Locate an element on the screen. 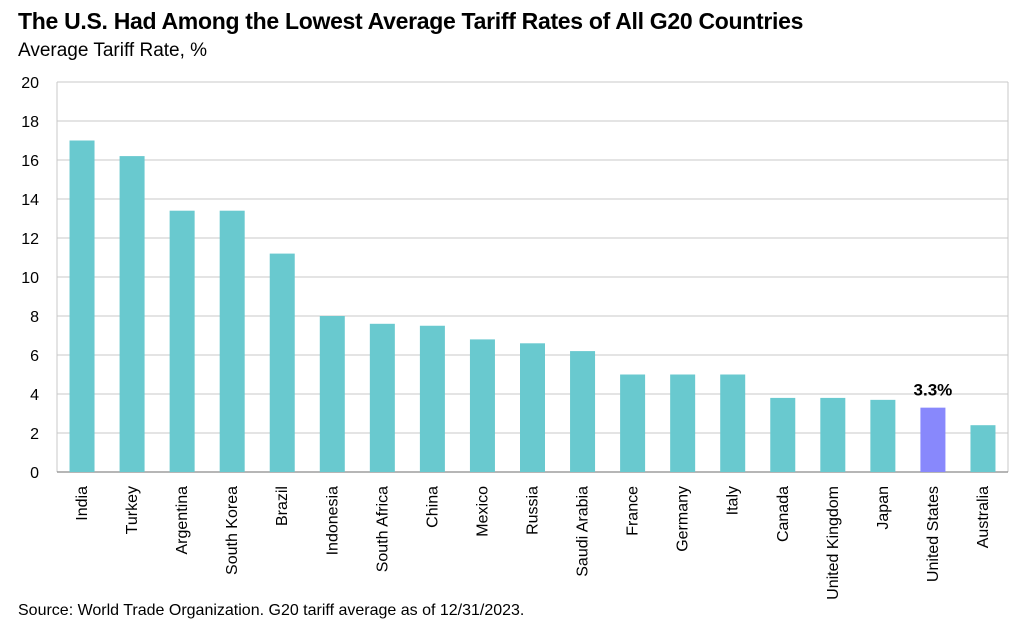 The height and width of the screenshot is (630, 1024). y-tick-label: 2 is located at coordinates (34, 434).